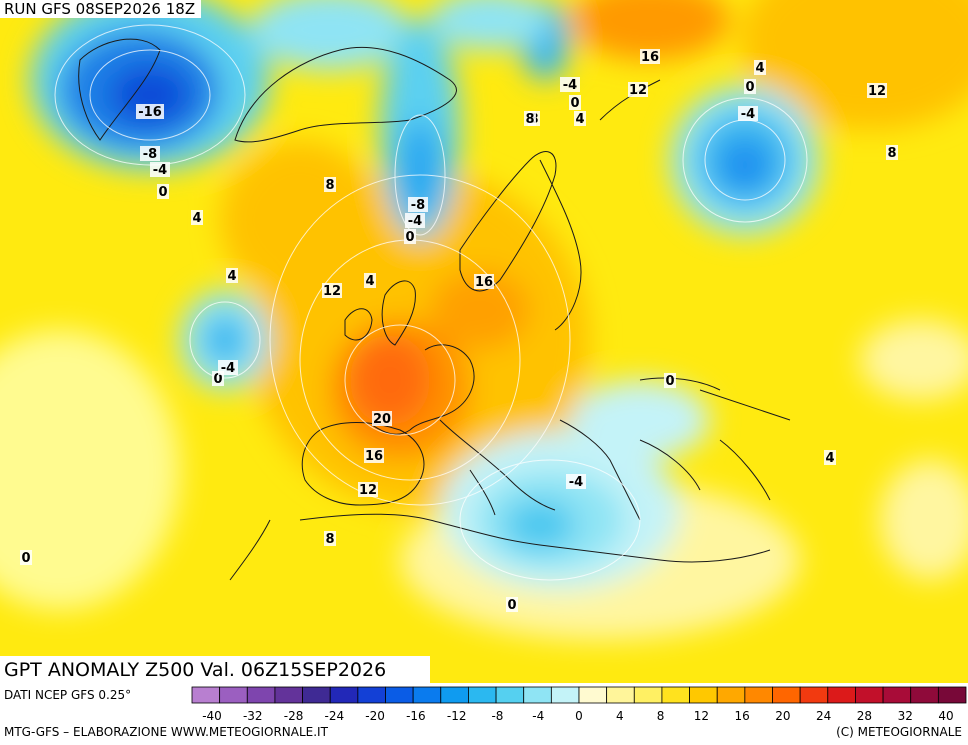 The height and width of the screenshot is (745, 968). What do you see at coordinates (497, 716) in the screenshot?
I see `scale-tick-label: -8` at bounding box center [497, 716].